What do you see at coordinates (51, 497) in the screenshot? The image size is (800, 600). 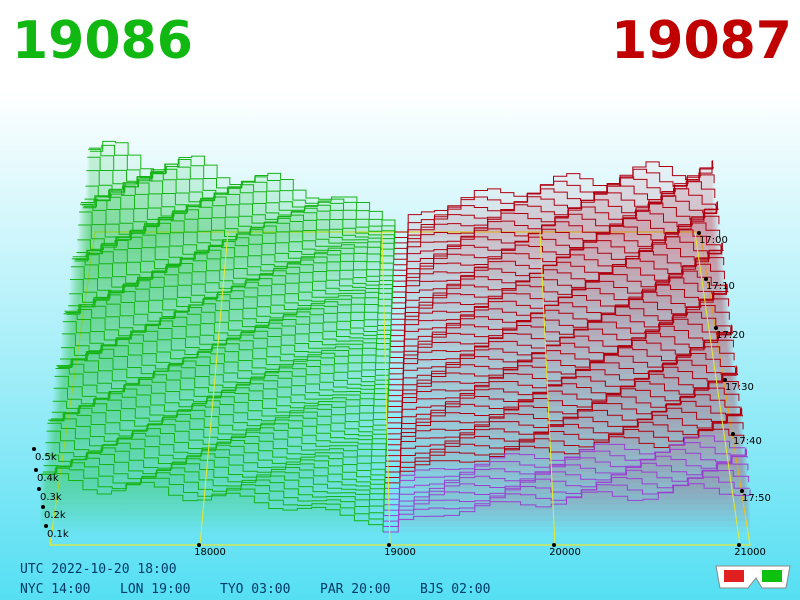 I see `depth-tick-label: 0.3k` at bounding box center [51, 497].